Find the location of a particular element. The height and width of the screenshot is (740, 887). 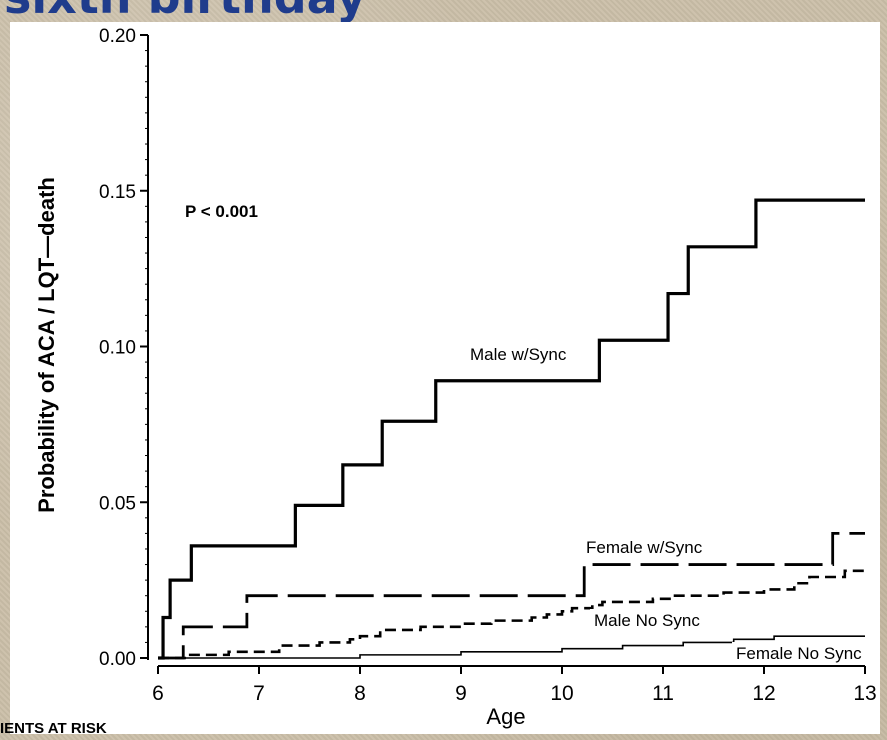

y-tick-label: 0.00 is located at coordinates (117, 659).